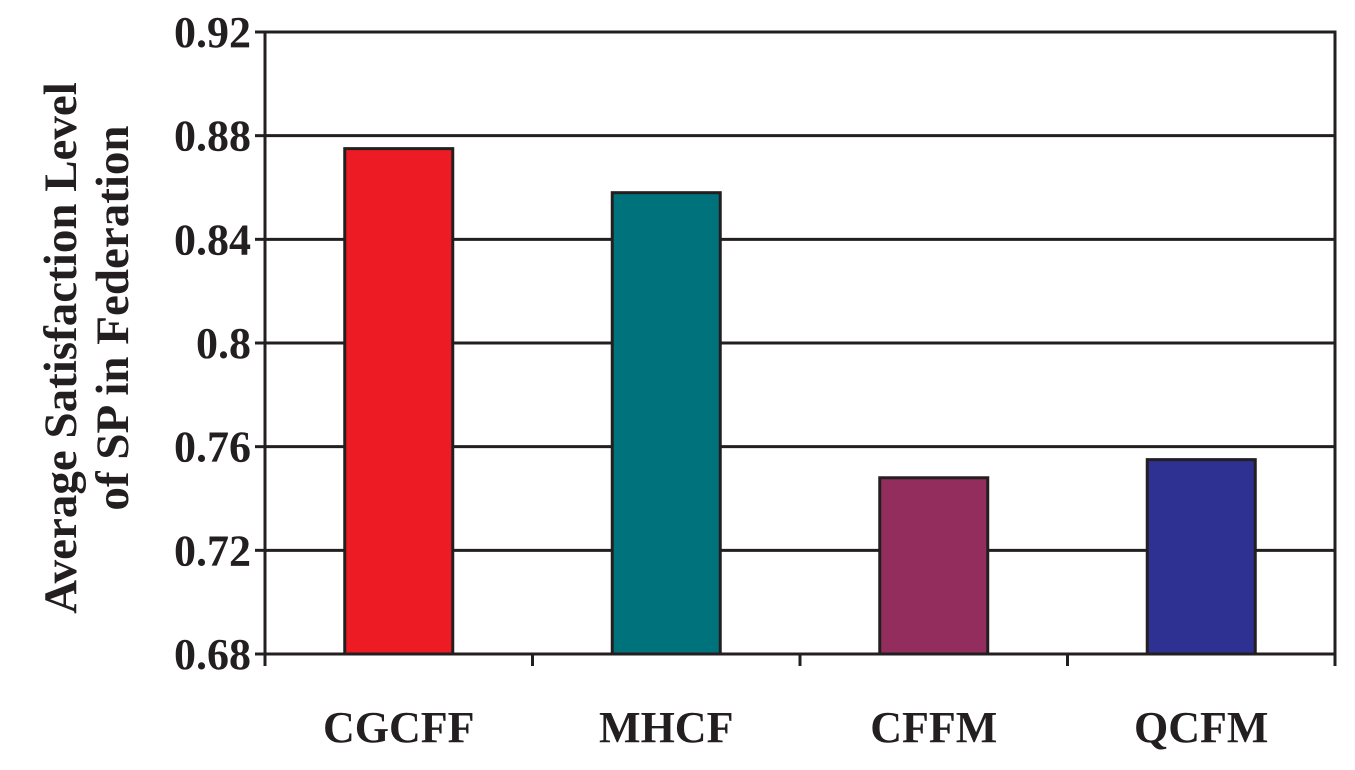 This screenshot has width=1355, height=770. What do you see at coordinates (212, 654) in the screenshot?
I see `y-tick-label: 0.68` at bounding box center [212, 654].